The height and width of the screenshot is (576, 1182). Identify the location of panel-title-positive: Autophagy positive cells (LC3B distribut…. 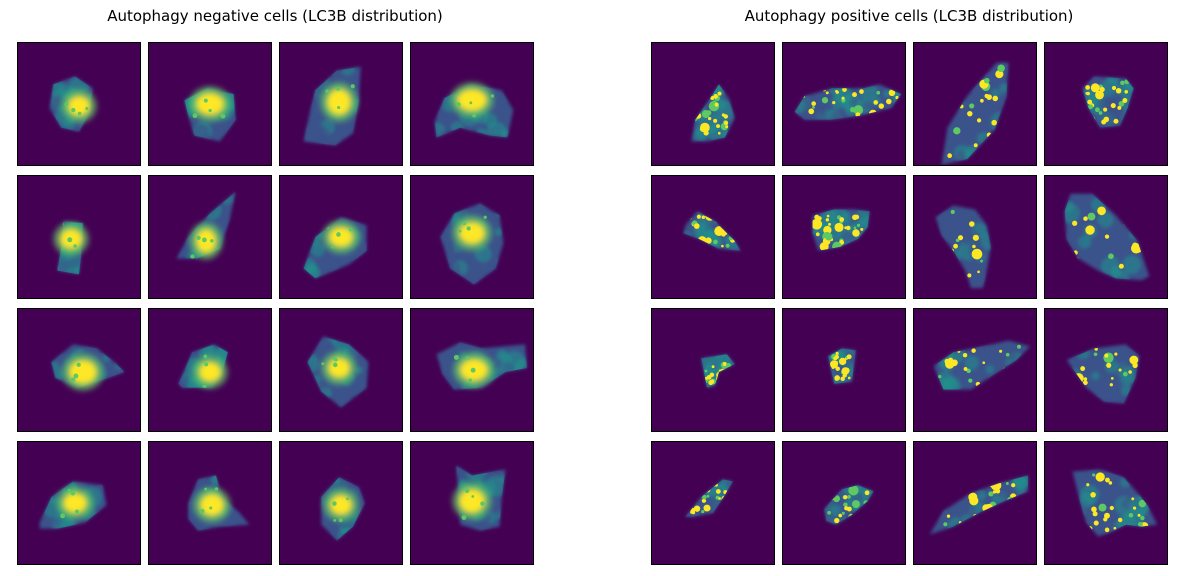
(909, 16).